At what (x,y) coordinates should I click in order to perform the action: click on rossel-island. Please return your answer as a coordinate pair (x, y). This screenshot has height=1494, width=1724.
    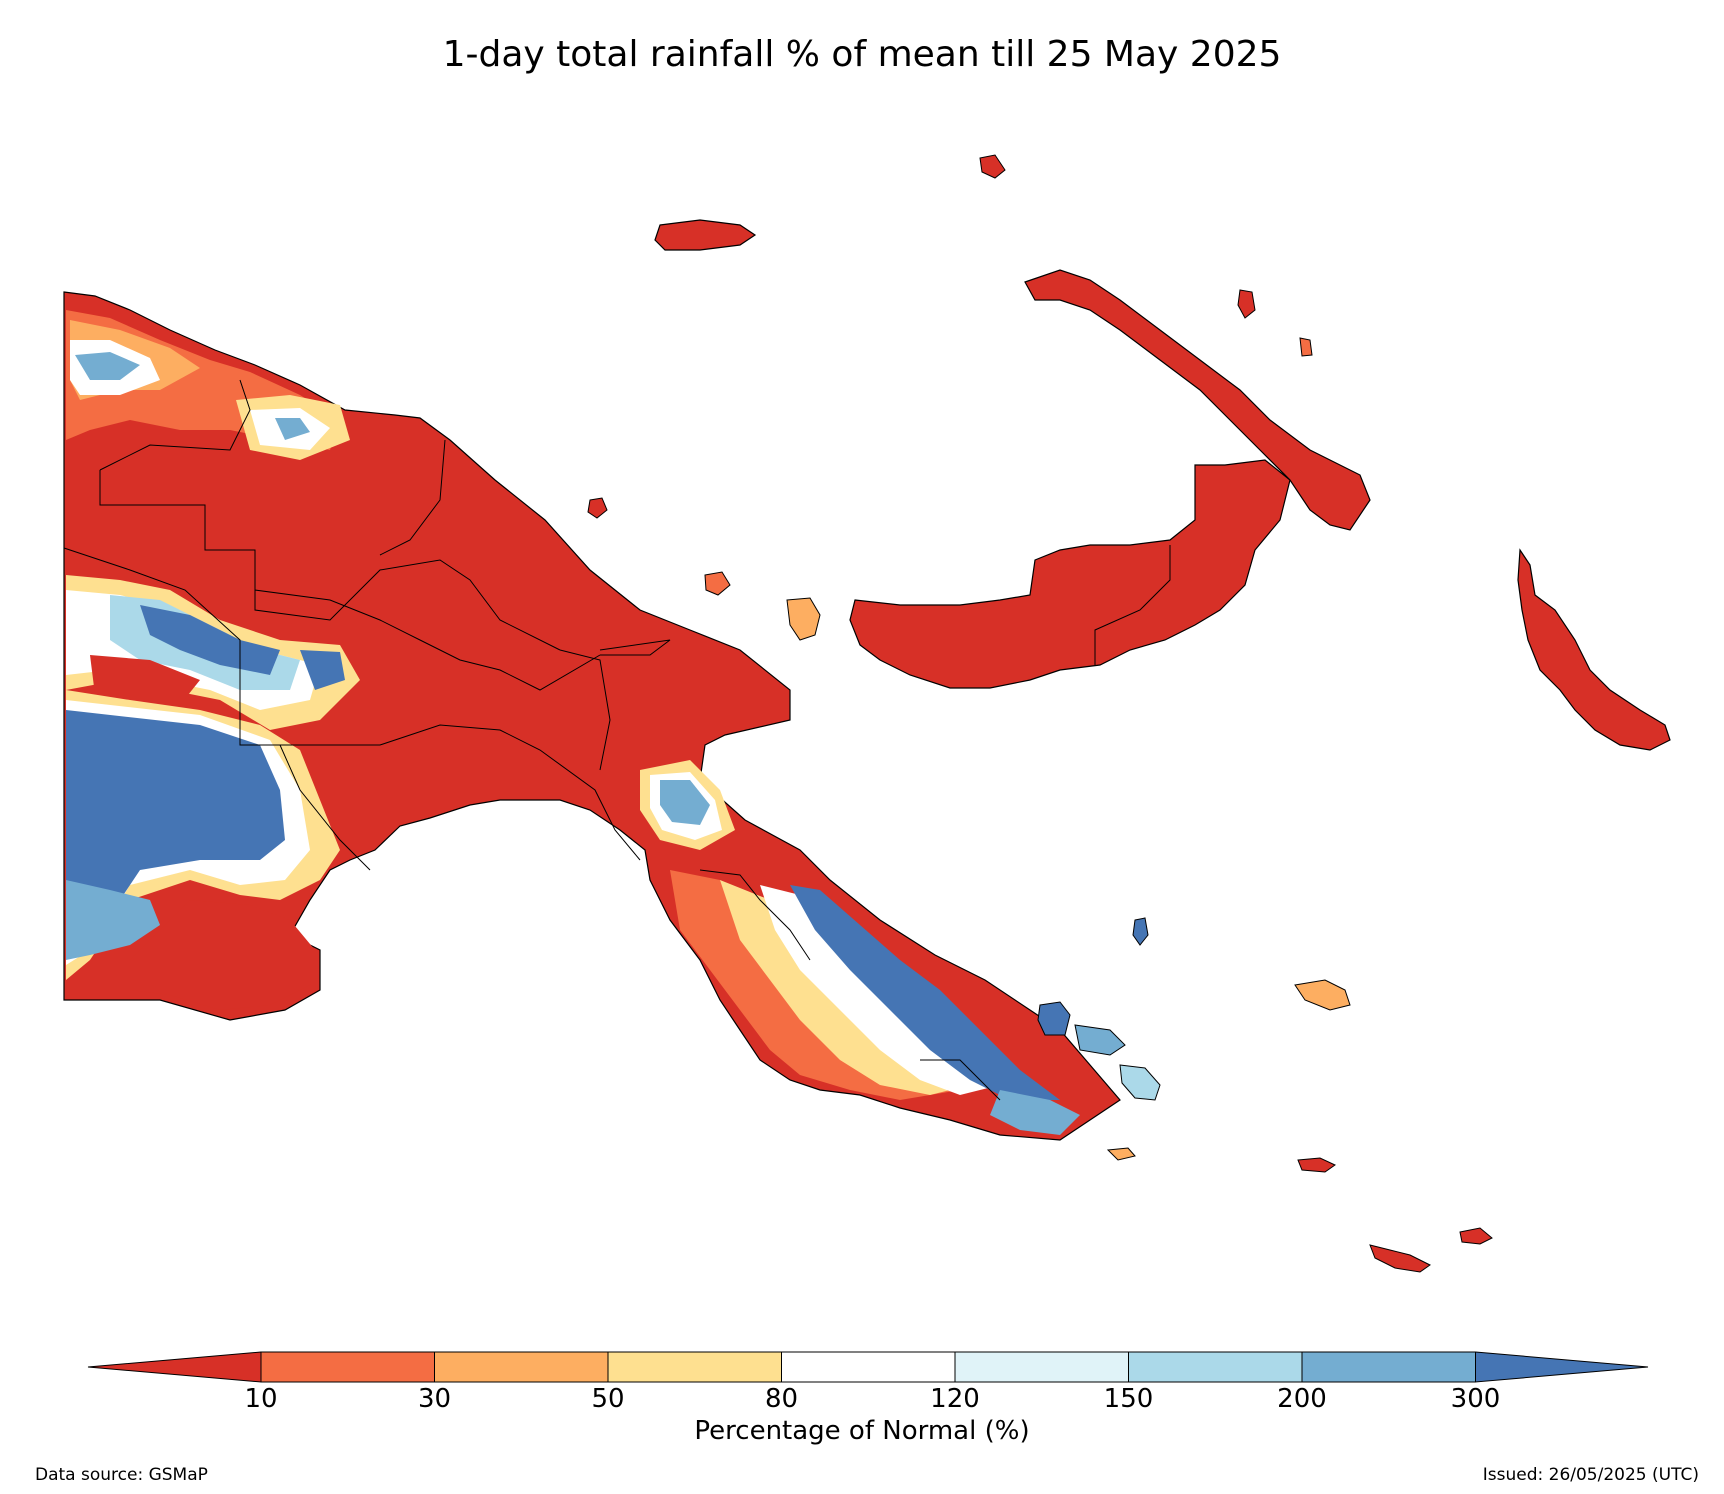
    Looking at the image, I should click on (1316, 1165).